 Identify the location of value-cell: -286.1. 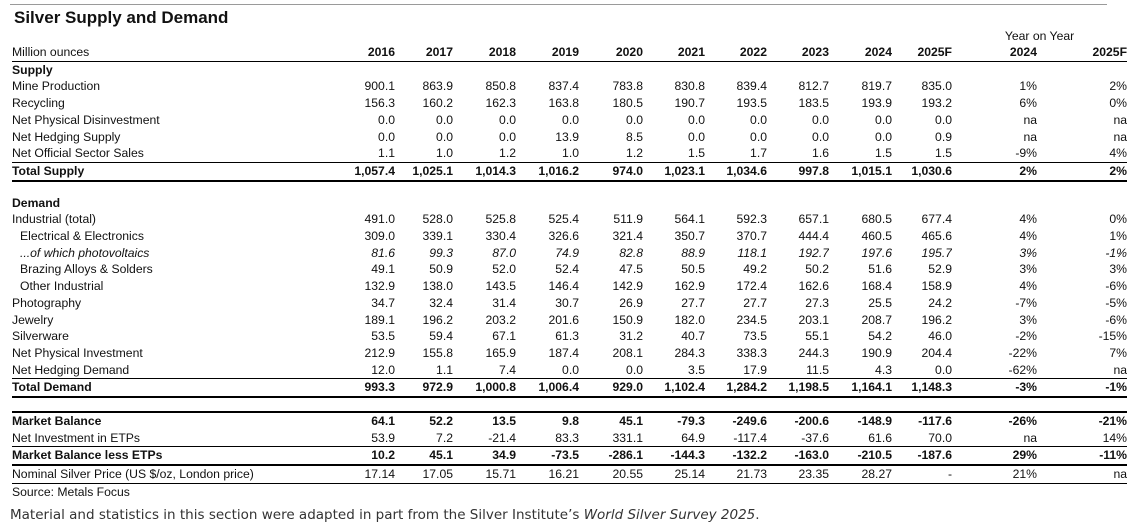
(611, 456).